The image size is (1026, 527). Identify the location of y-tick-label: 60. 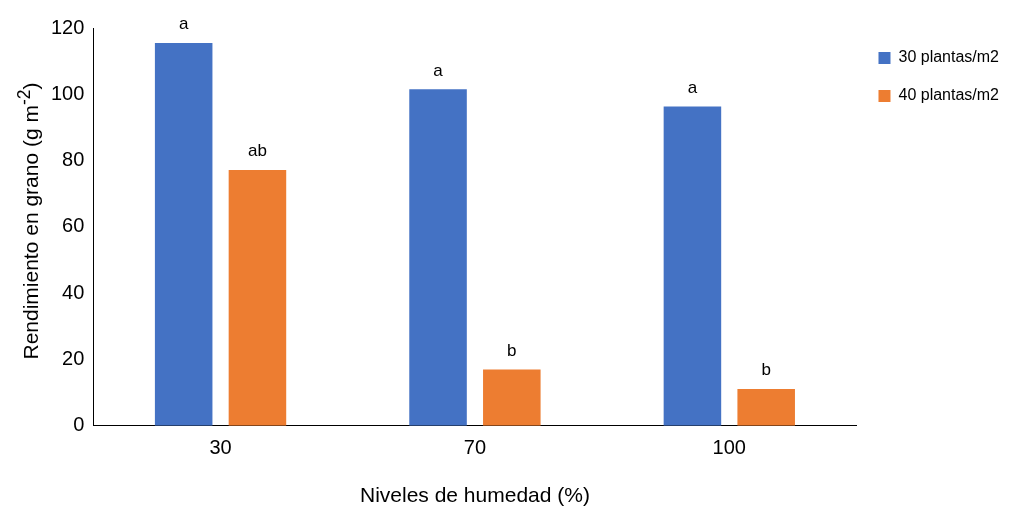
(73, 225).